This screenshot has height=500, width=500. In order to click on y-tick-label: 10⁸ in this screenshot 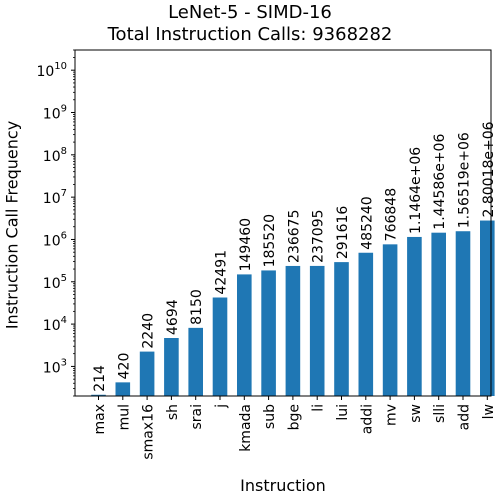, I will do `click(55, 155)`.